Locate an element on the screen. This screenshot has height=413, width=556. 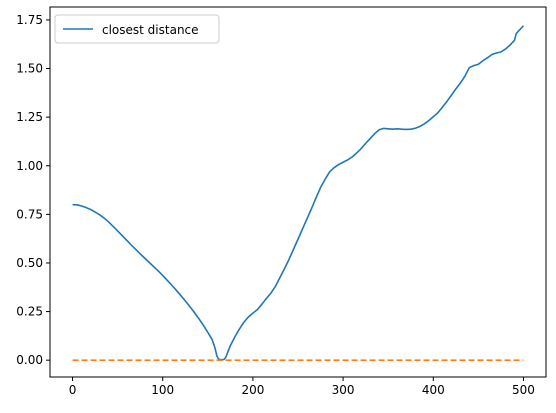
legend-label: closest distance is located at coordinates (150, 30).